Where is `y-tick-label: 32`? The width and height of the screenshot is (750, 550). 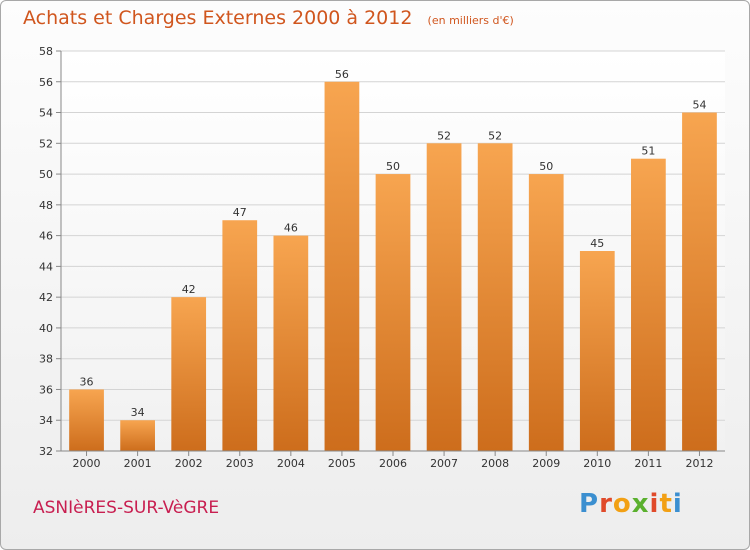 y-tick-label: 32 is located at coordinates (46, 451).